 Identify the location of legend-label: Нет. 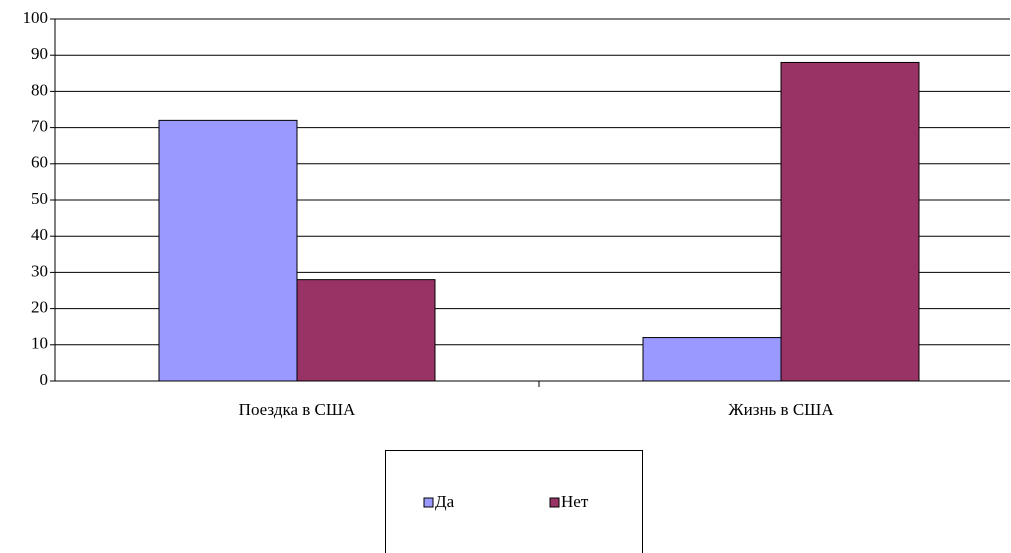
(575, 501).